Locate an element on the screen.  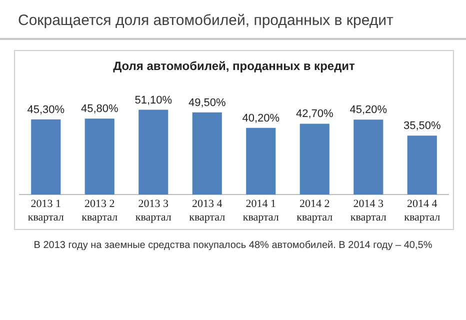
x-tick-label: 2013 1 квартал is located at coordinates (46, 211).